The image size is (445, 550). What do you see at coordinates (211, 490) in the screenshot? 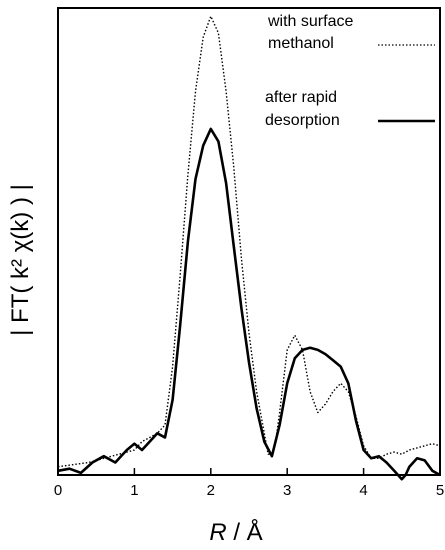
I see `x-tick-label: 2` at bounding box center [211, 490].